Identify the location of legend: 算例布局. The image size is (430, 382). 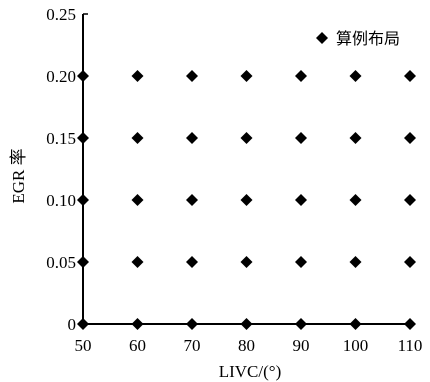
(358, 38).